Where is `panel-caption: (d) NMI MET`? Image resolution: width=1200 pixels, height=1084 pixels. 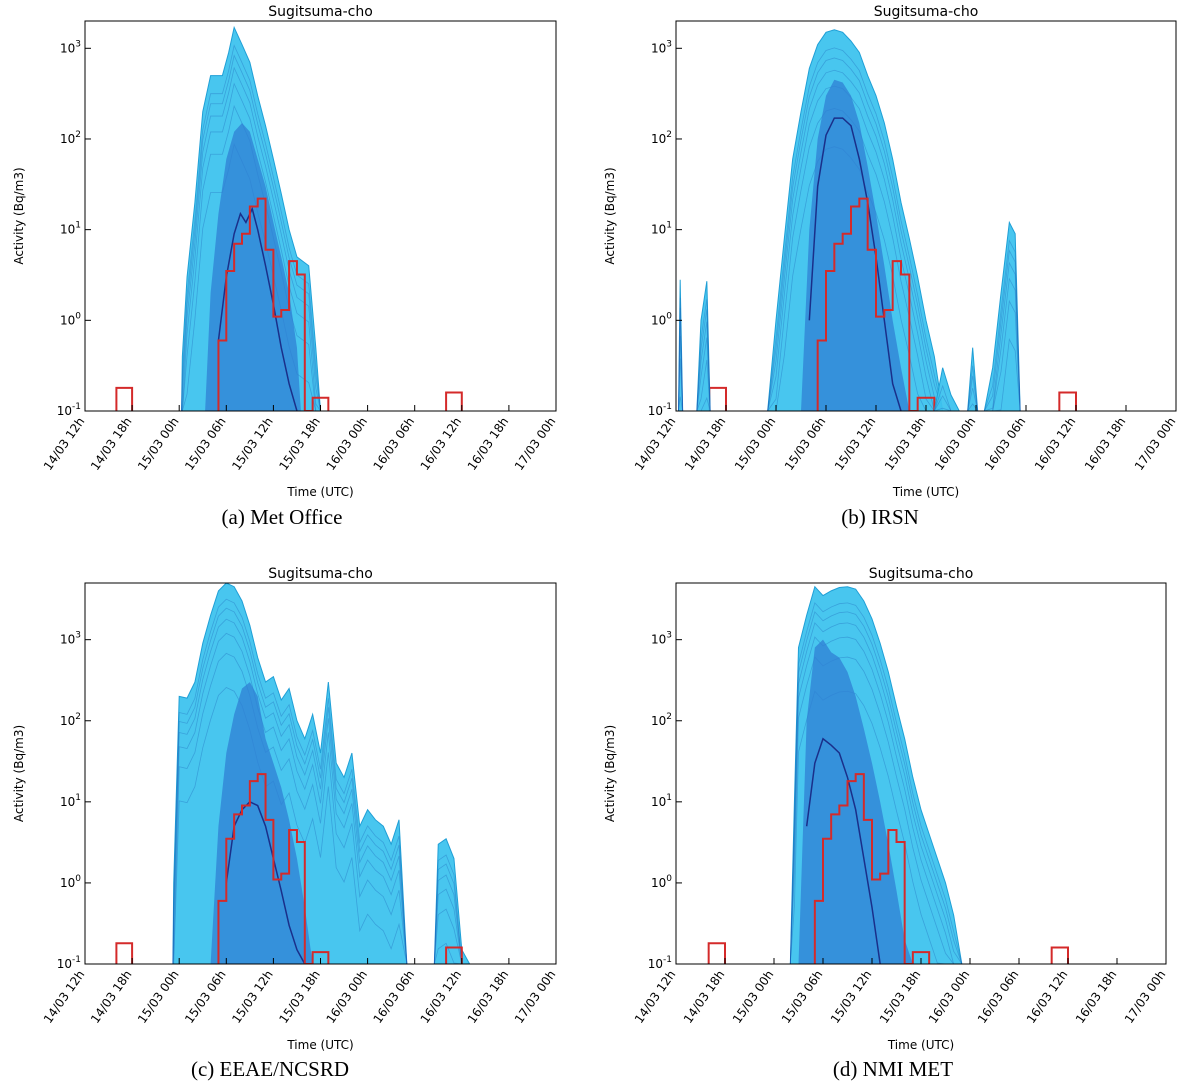 panel-caption: (d) NMI MET is located at coordinates (893, 1069).